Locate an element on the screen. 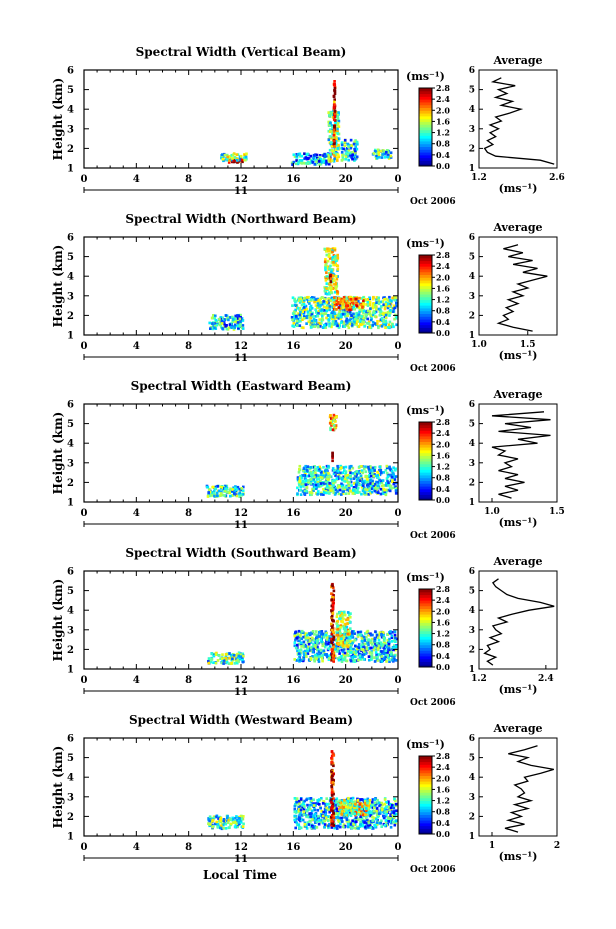  x-tick-label: 0 is located at coordinates (84, 513).